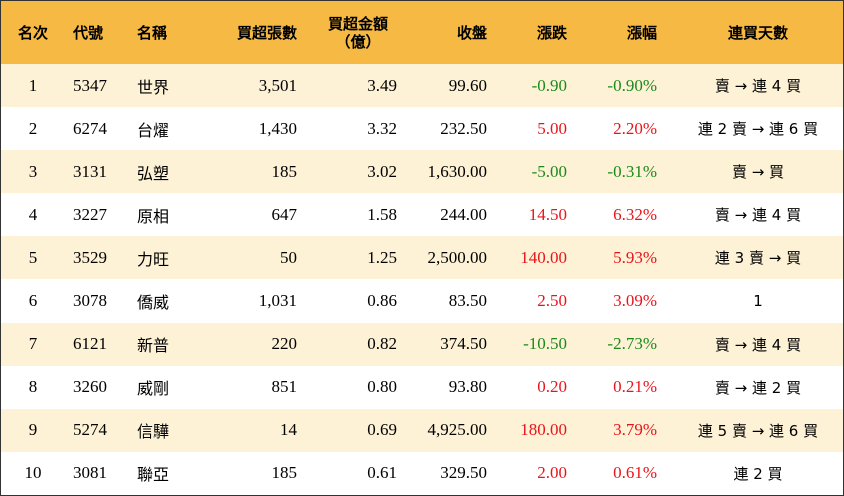 The height and width of the screenshot is (496, 844). What do you see at coordinates (552, 387) in the screenshot?
I see `change-cell: 0.20` at bounding box center [552, 387].